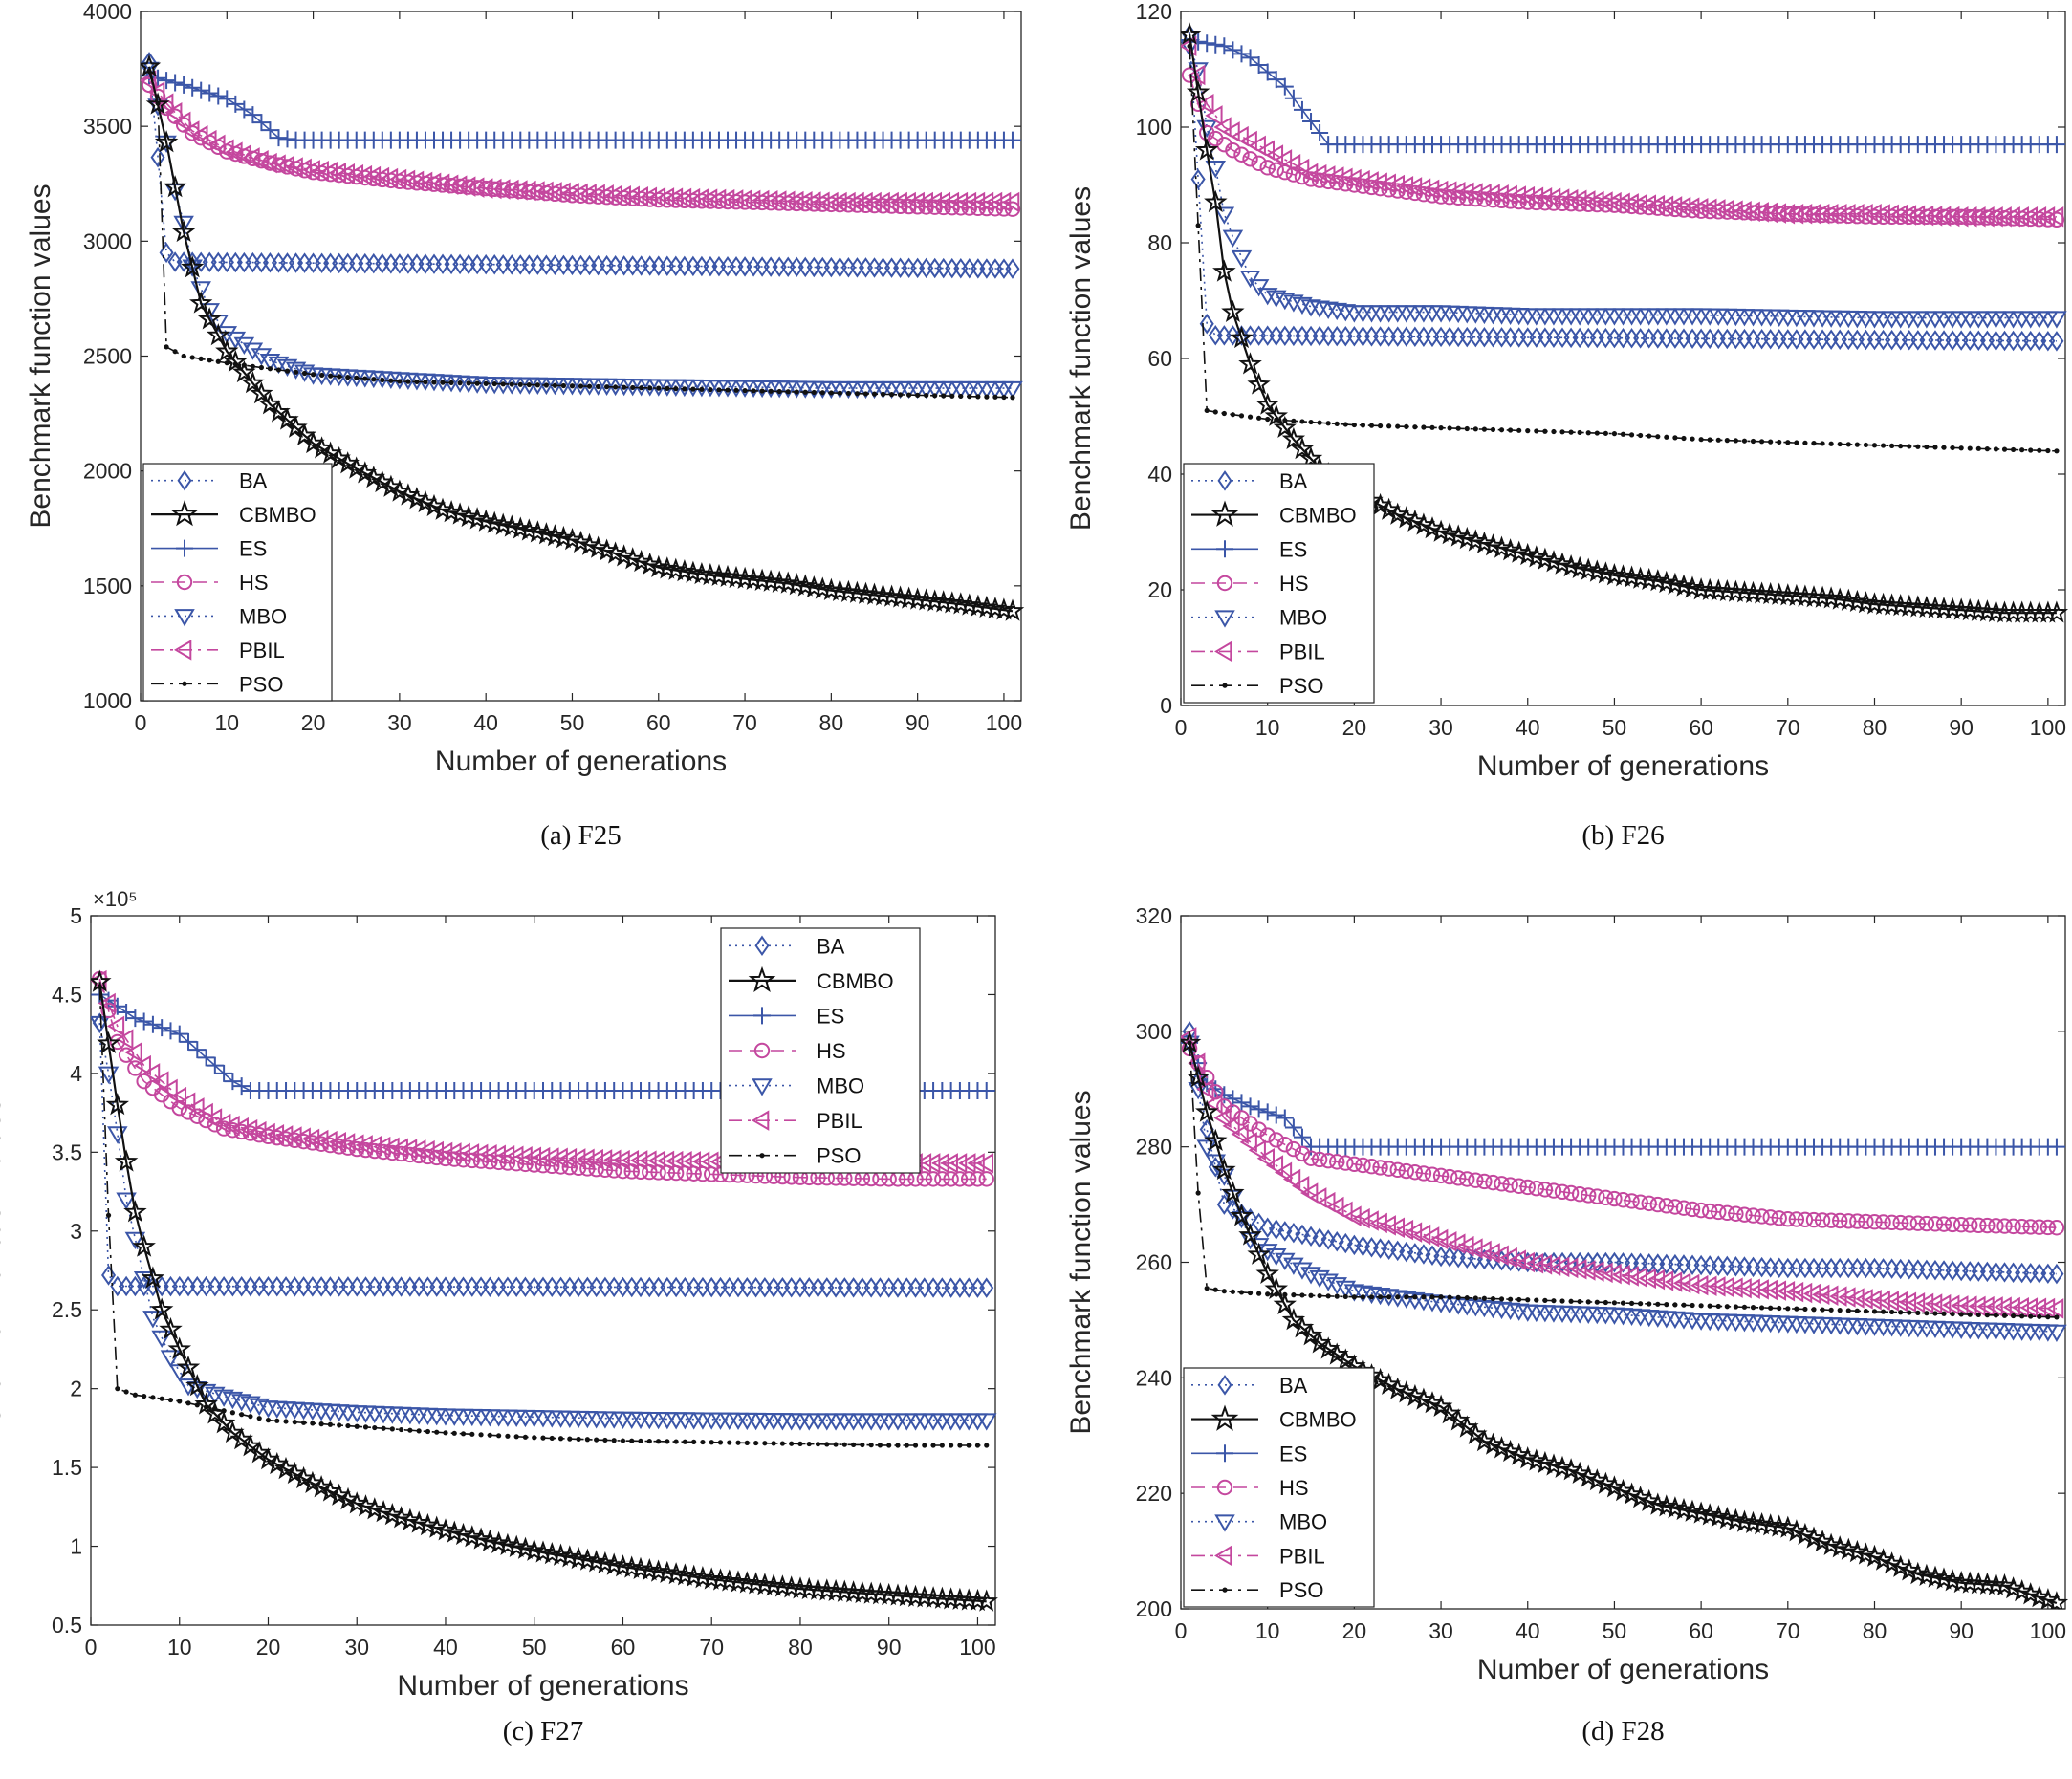 The image size is (2072, 1779). I want to click on series-line, so click(1623, 249).